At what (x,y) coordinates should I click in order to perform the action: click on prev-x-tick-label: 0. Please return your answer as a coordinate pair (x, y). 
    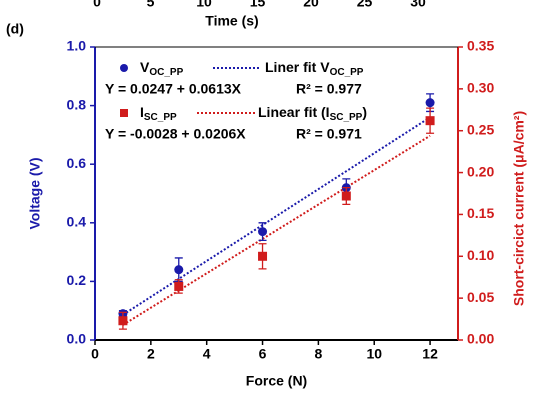
    Looking at the image, I should click on (97, 5).